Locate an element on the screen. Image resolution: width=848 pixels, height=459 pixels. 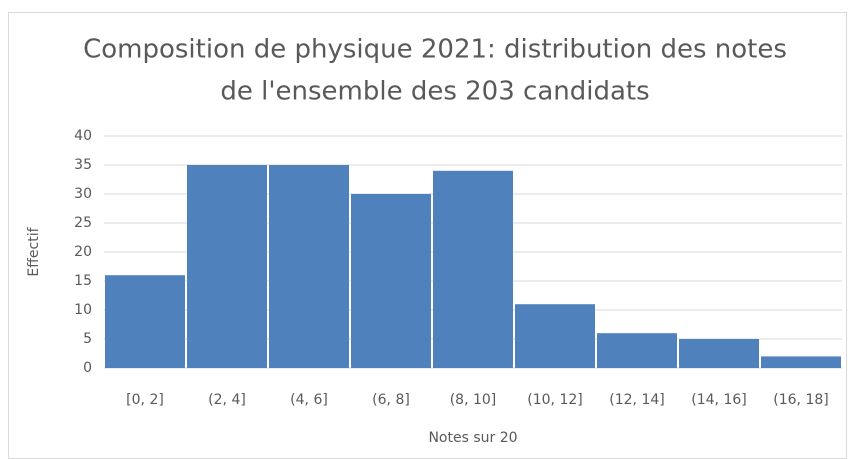
x-tick-label: (4, 6] is located at coordinates (309, 400).